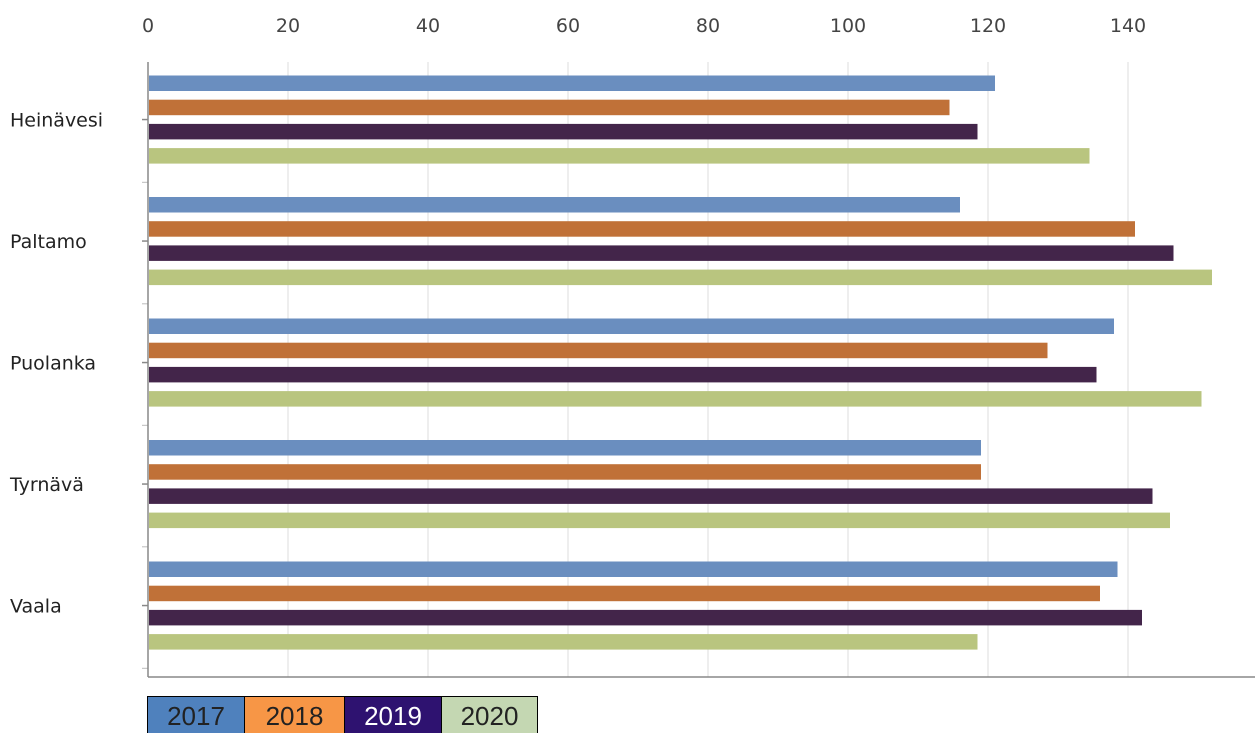 This screenshot has height=735, width=1255. What do you see at coordinates (48, 242) in the screenshot?
I see `category-label: Paltamo` at bounding box center [48, 242].